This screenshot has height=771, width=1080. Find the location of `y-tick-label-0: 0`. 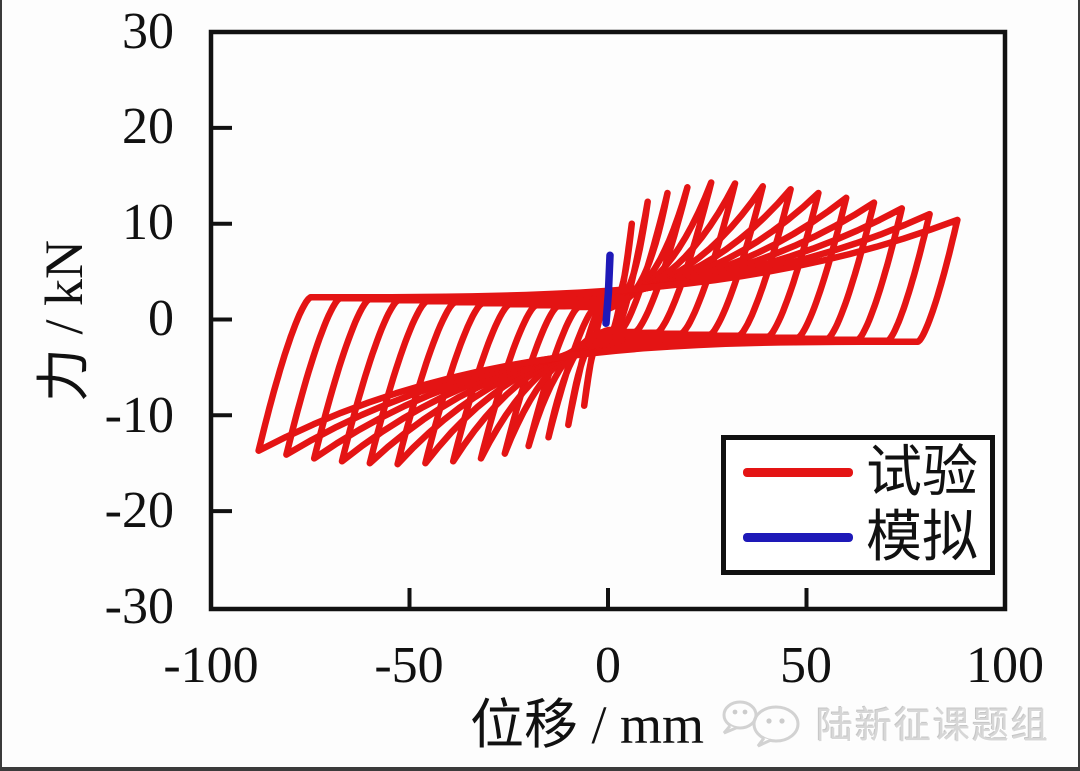

y-tick-label-0: 0 is located at coordinates (161, 318).